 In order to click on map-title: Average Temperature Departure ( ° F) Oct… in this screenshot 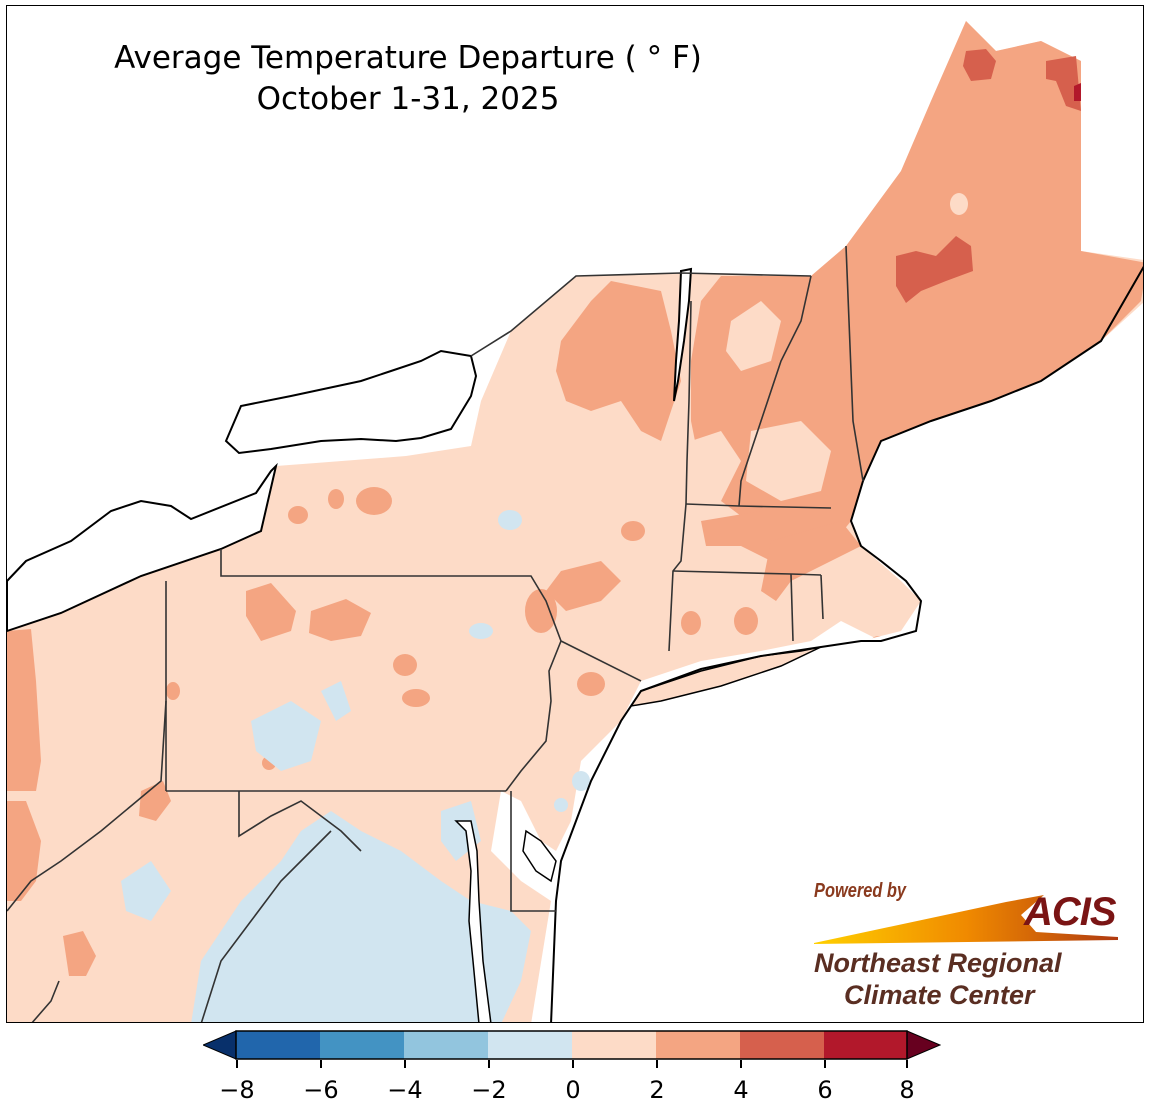, I will do `click(408, 79)`.